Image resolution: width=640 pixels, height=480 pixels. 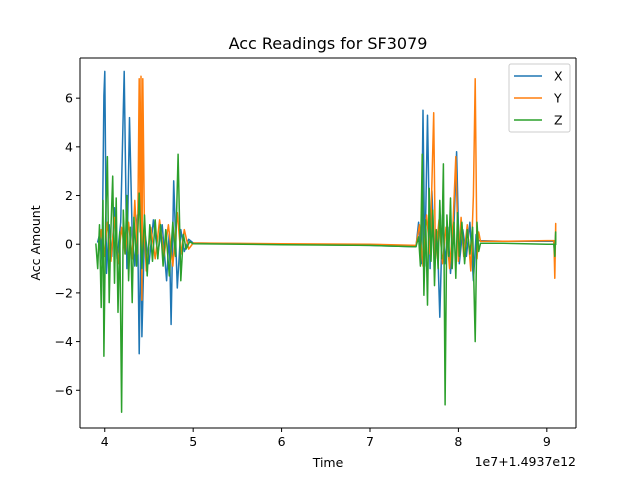 What do you see at coordinates (558, 76) in the screenshot?
I see `legend-label-x: X` at bounding box center [558, 76].